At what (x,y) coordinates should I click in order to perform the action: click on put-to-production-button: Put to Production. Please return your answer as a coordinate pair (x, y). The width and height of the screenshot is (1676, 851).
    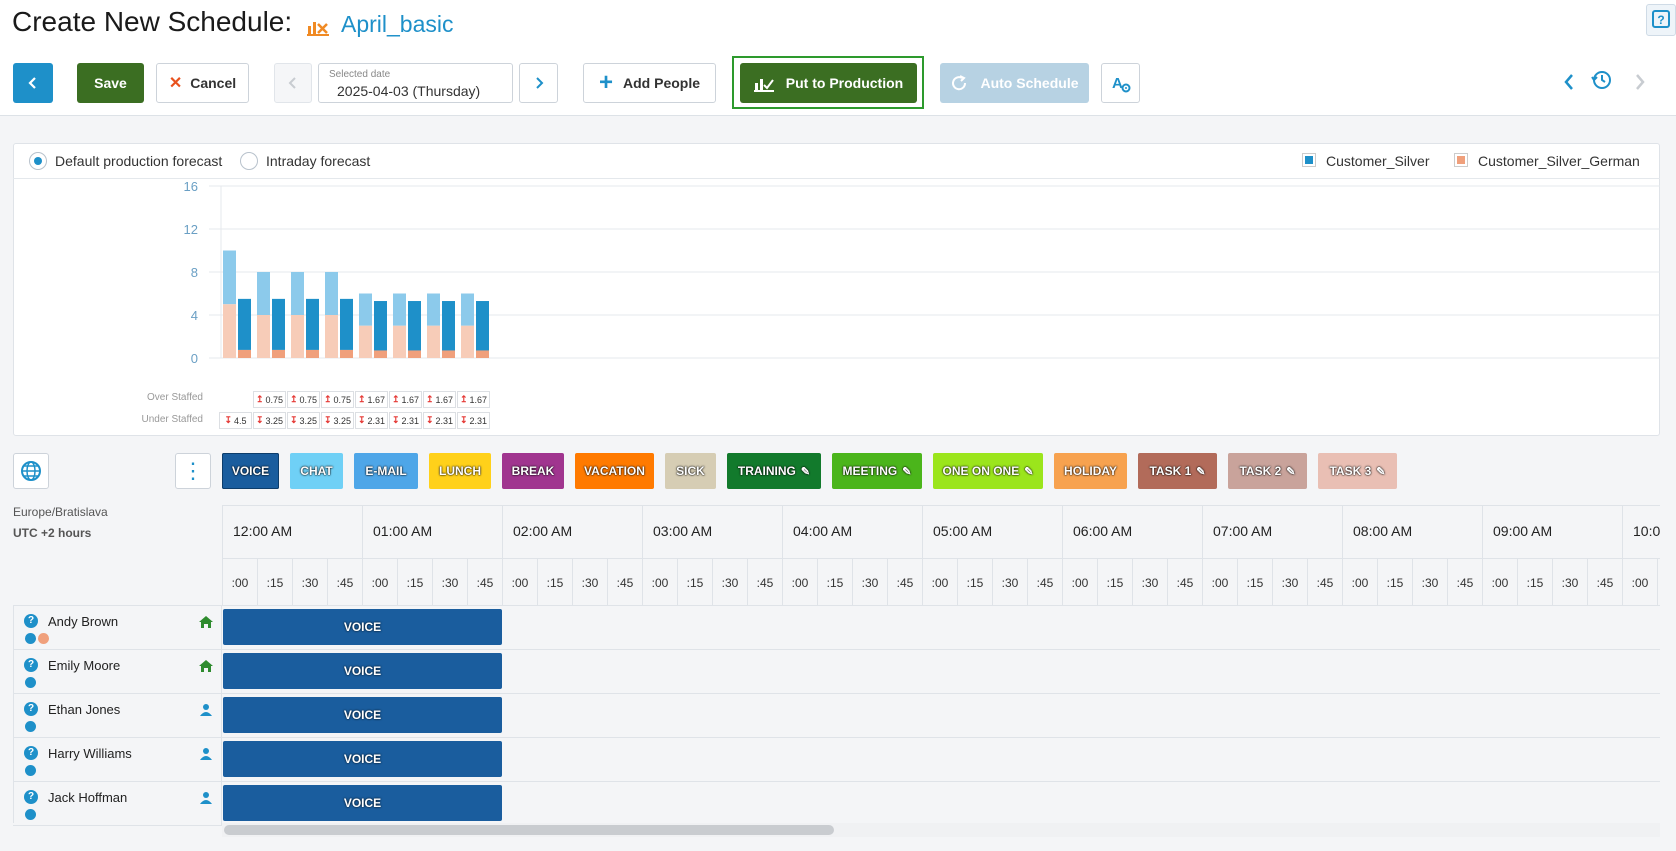
    Looking at the image, I should click on (828, 83).